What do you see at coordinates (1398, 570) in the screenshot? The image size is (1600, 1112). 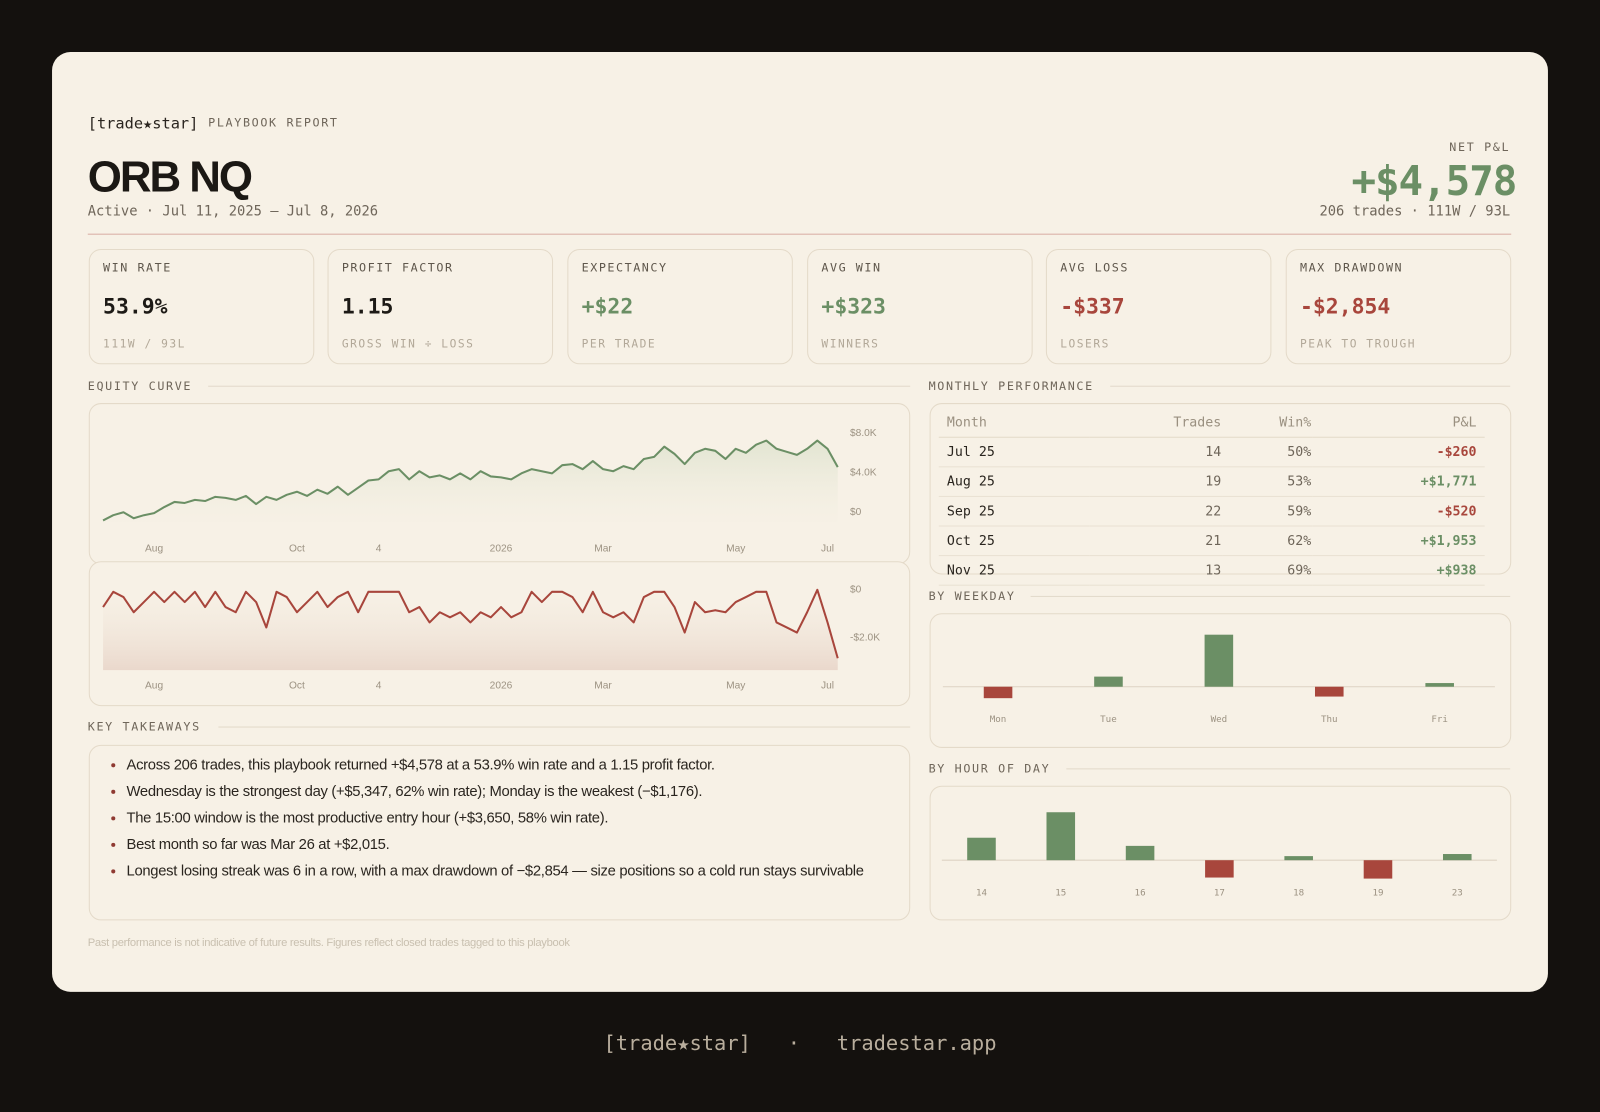 I see `table-cell: +$938` at bounding box center [1398, 570].